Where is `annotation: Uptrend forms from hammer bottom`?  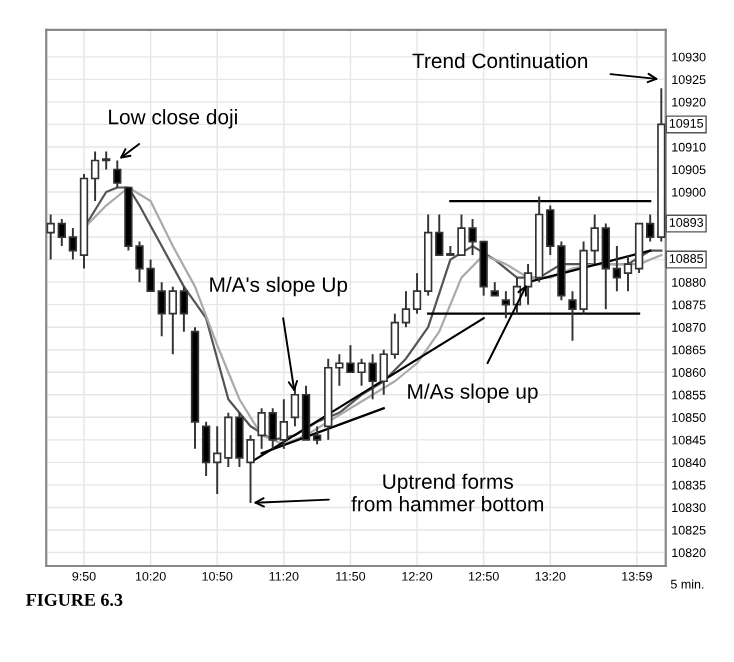
annotation: Uptrend forms from hammer bottom is located at coordinates (447, 492).